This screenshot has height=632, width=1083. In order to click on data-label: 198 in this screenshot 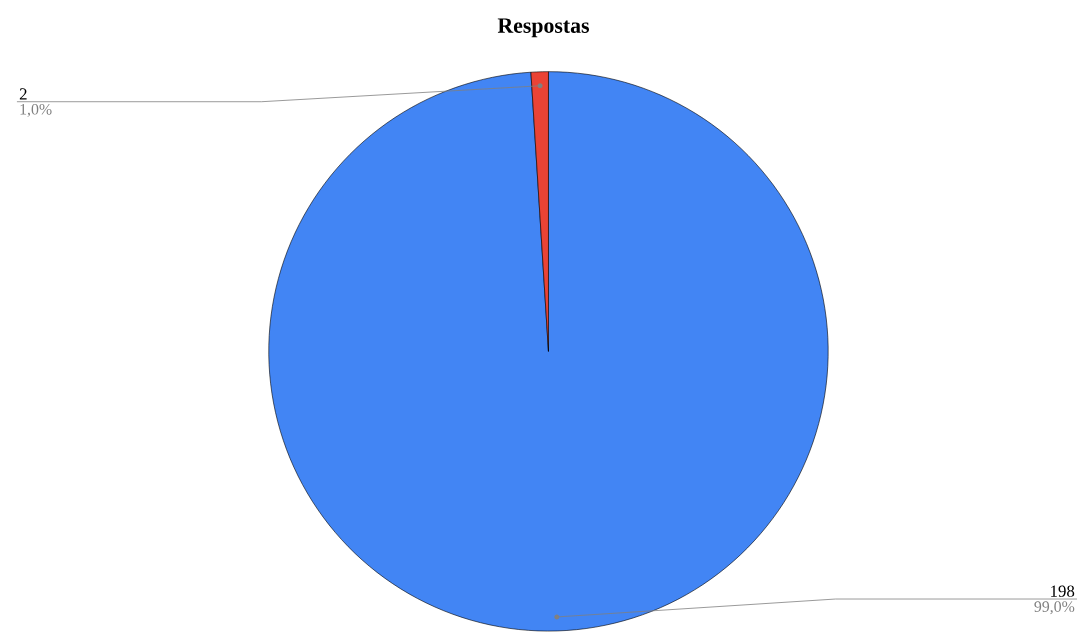, I will do `click(1063, 591)`.